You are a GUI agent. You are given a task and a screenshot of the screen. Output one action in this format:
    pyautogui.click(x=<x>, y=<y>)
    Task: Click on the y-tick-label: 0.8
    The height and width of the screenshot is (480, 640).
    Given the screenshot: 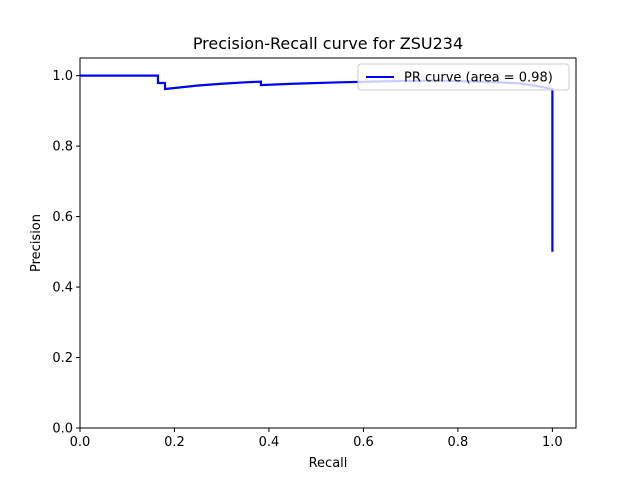 What is the action you would take?
    pyautogui.click(x=62, y=147)
    